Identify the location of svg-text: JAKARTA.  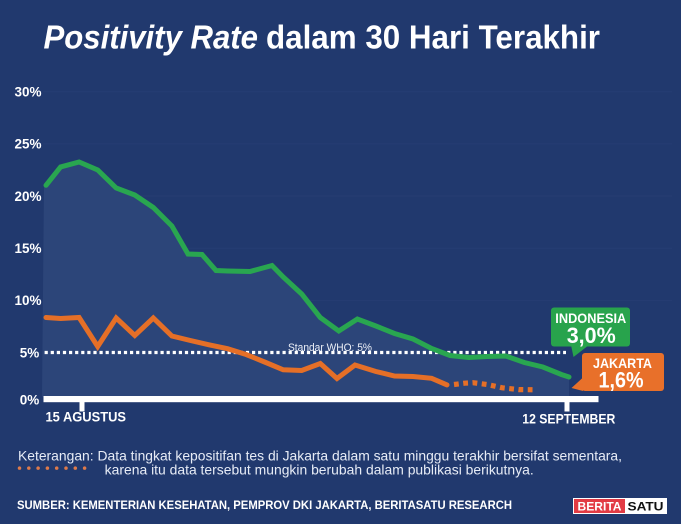
(622, 363).